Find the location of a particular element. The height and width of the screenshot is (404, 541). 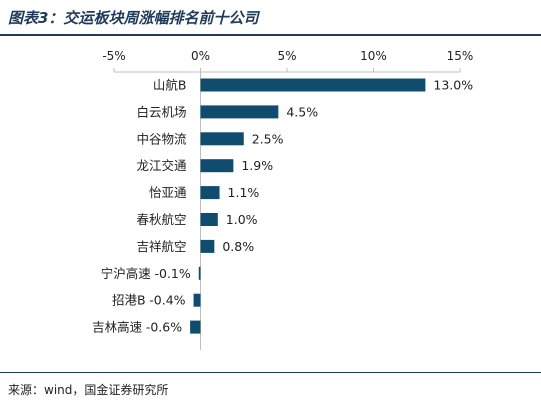

value-label: 13.0% is located at coordinates (453, 85).